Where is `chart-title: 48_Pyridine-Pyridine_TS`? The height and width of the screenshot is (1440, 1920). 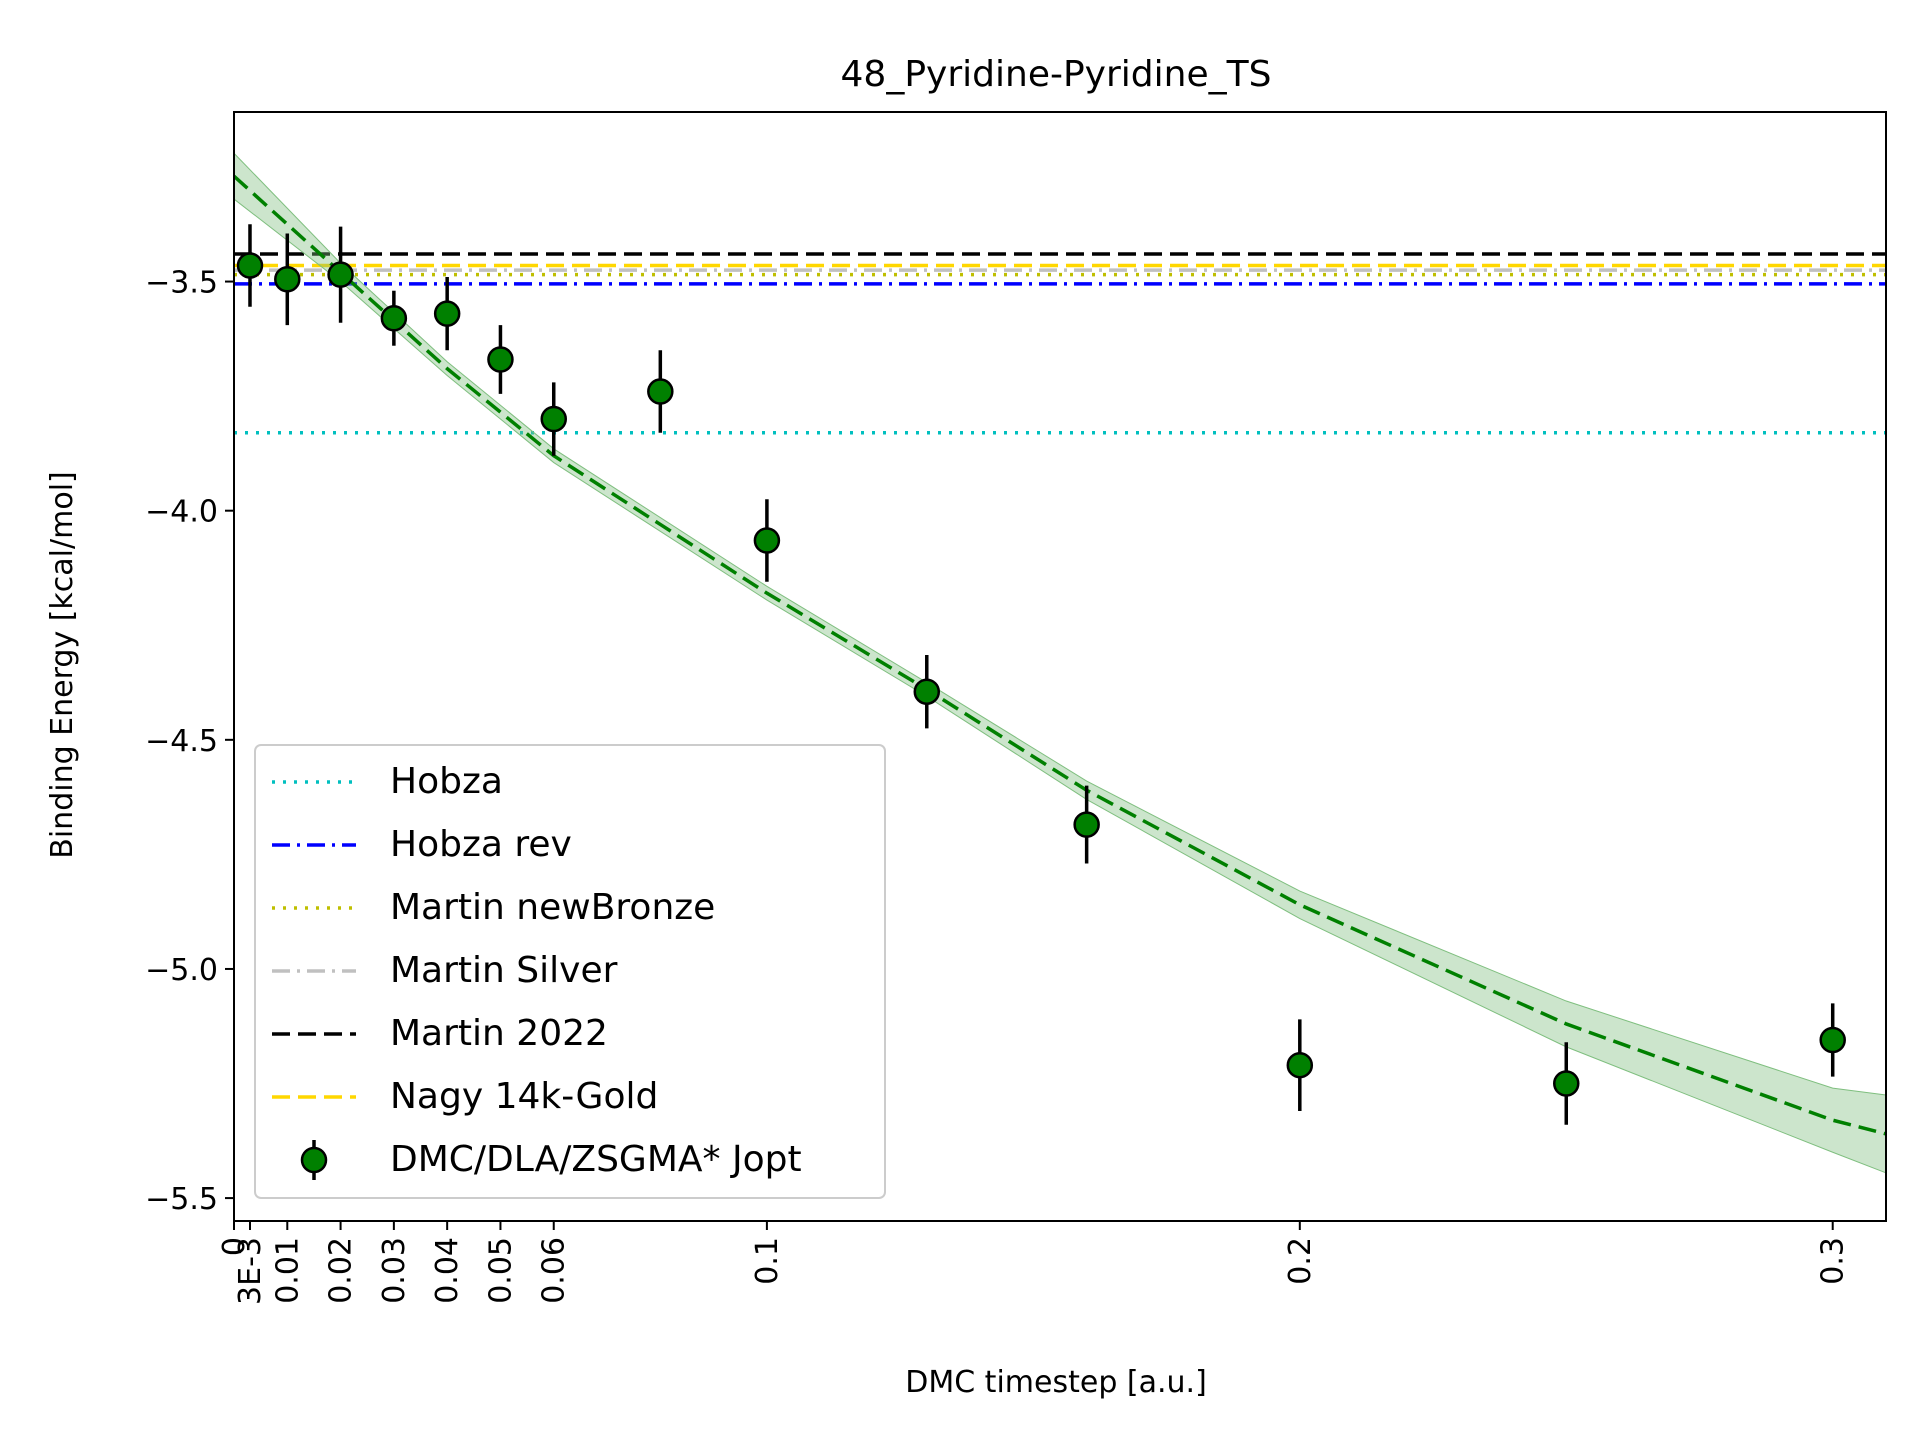
chart-title: 48_Pyridine-Pyridine_TS is located at coordinates (1056, 74).